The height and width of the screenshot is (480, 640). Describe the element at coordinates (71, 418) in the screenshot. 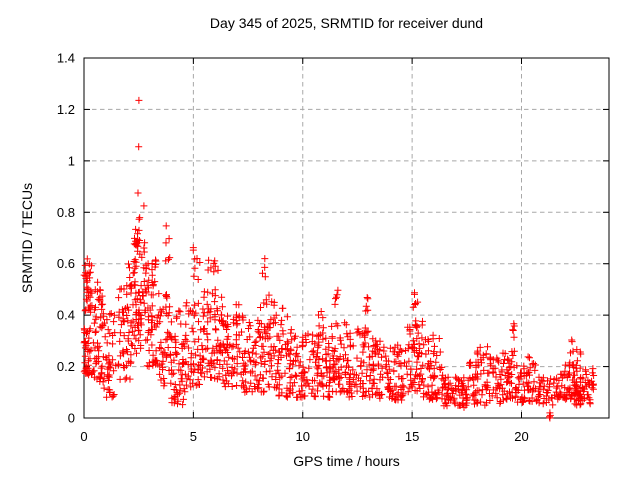

I see `y-tick-label: 0` at that location.